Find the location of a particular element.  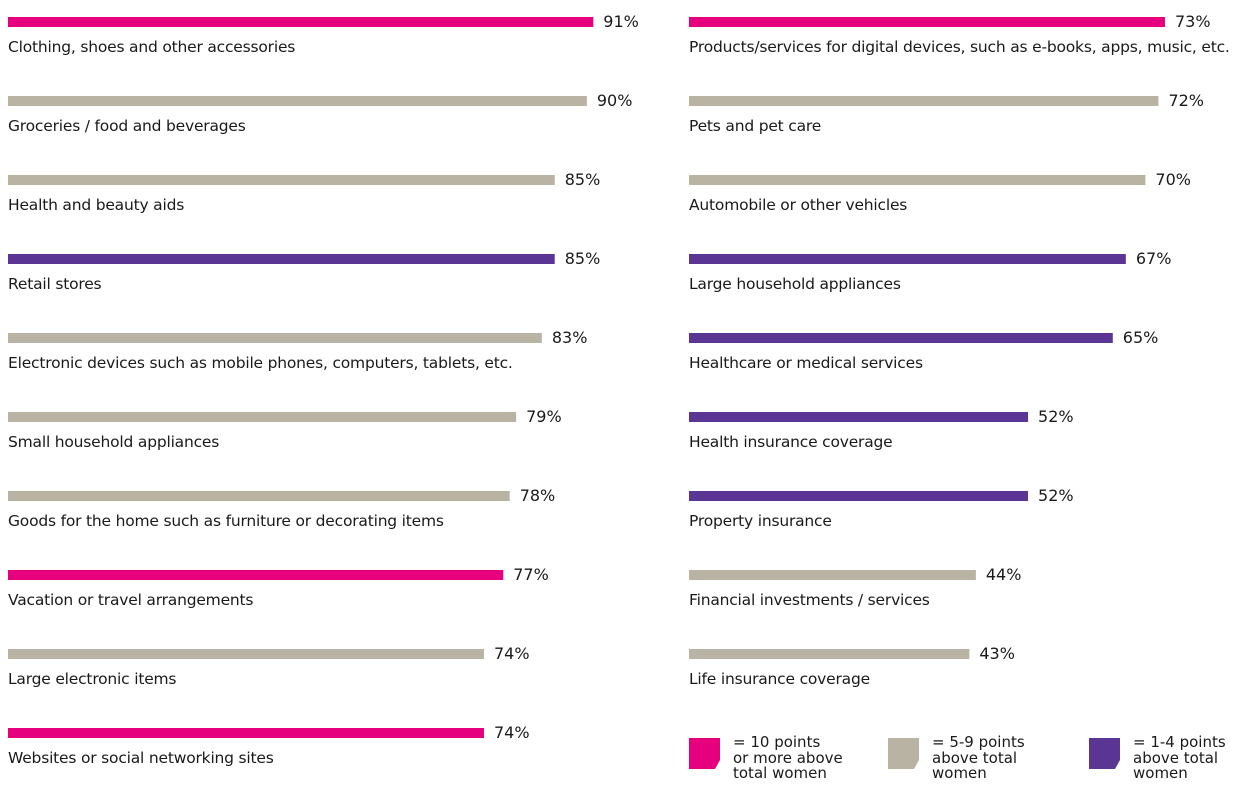

legend-text-purple: = 1-4 points above total women is located at coordinates (1193, 757).